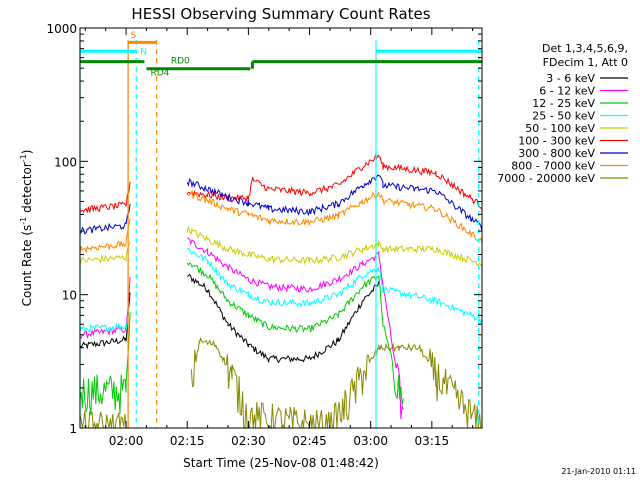 The image size is (640, 480). I want to click on legend-header-line-2: FDecim 1, Att 0, so click(585, 62).